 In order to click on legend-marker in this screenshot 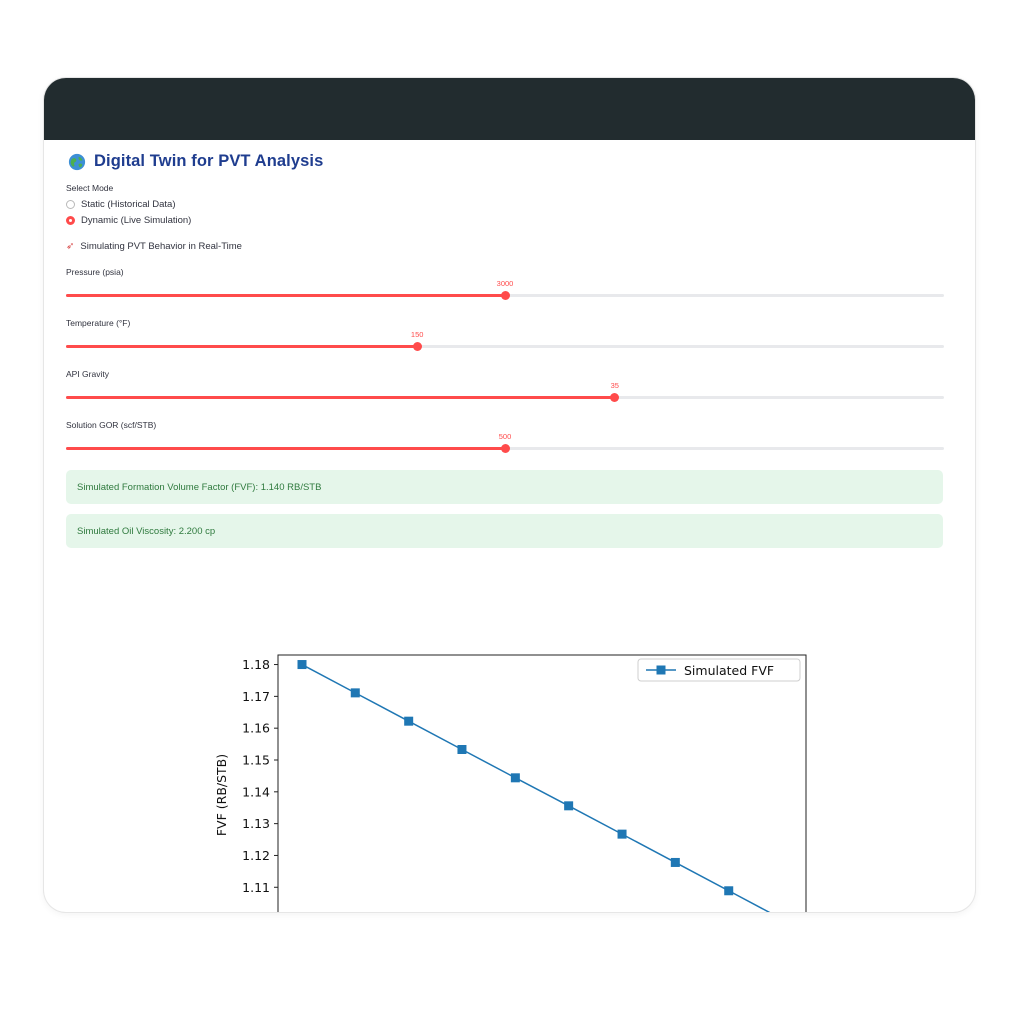, I will do `click(661, 670)`.